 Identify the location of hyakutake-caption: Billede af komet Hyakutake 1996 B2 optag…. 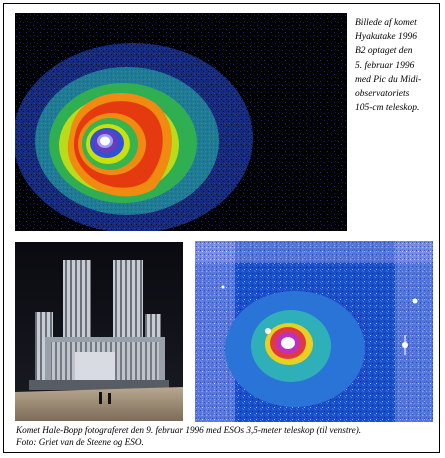
(398, 65).